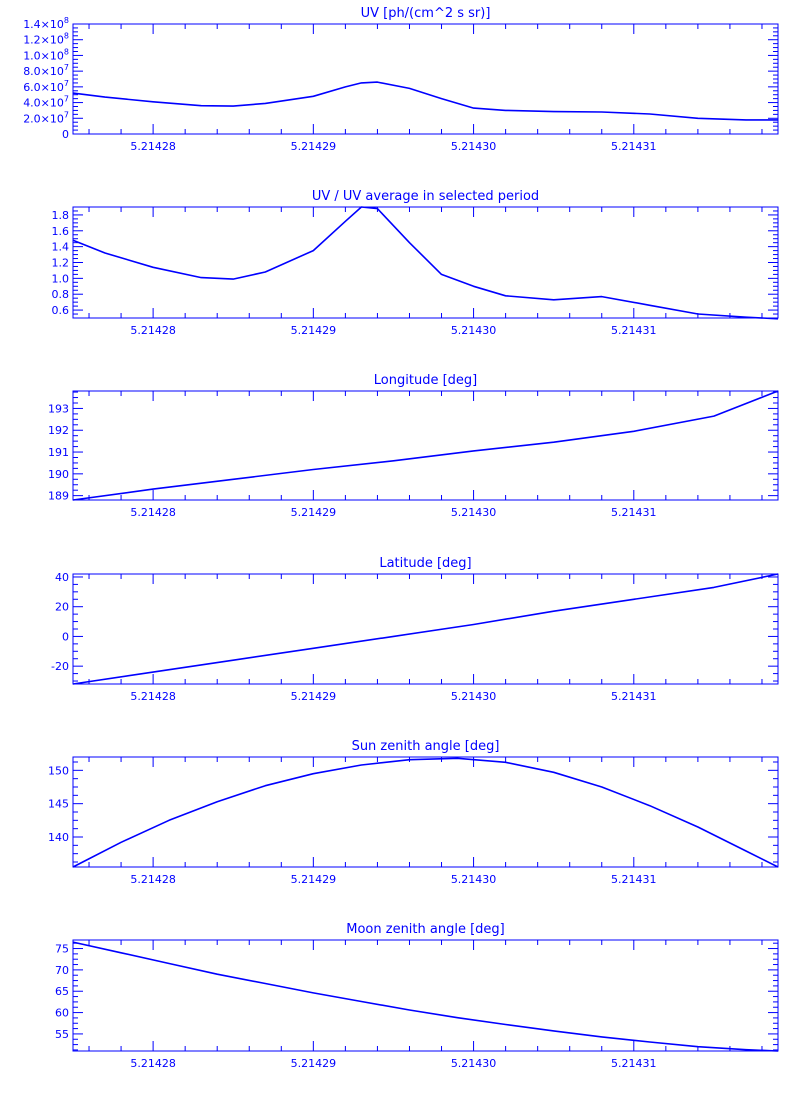 The width and height of the screenshot is (800, 1105). I want to click on y-tick-mantissa: 0.6, so click(61, 310).